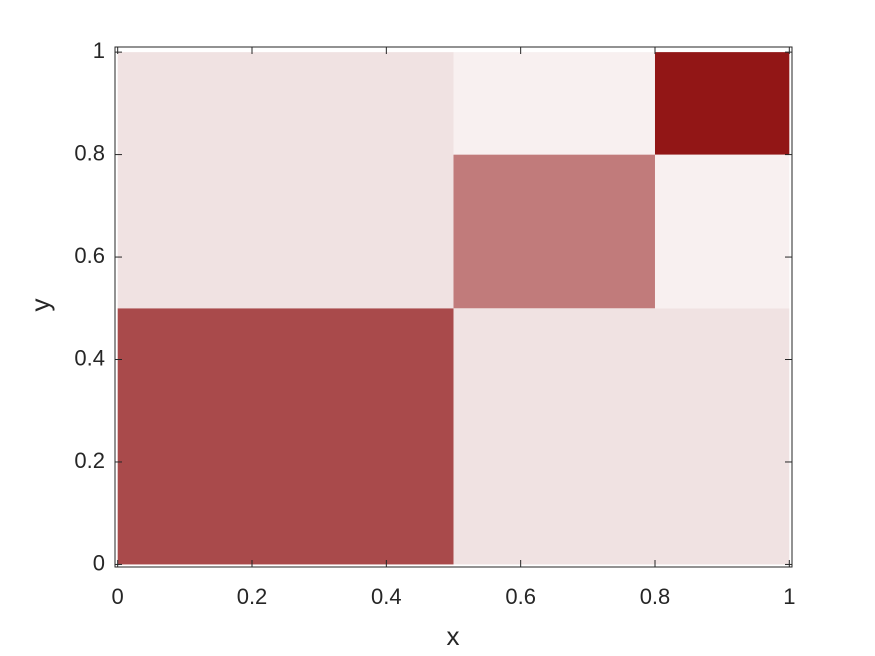 Image resolution: width=875 pixels, height=656 pixels. I want to click on y-tick-label: 1, so click(99, 50).